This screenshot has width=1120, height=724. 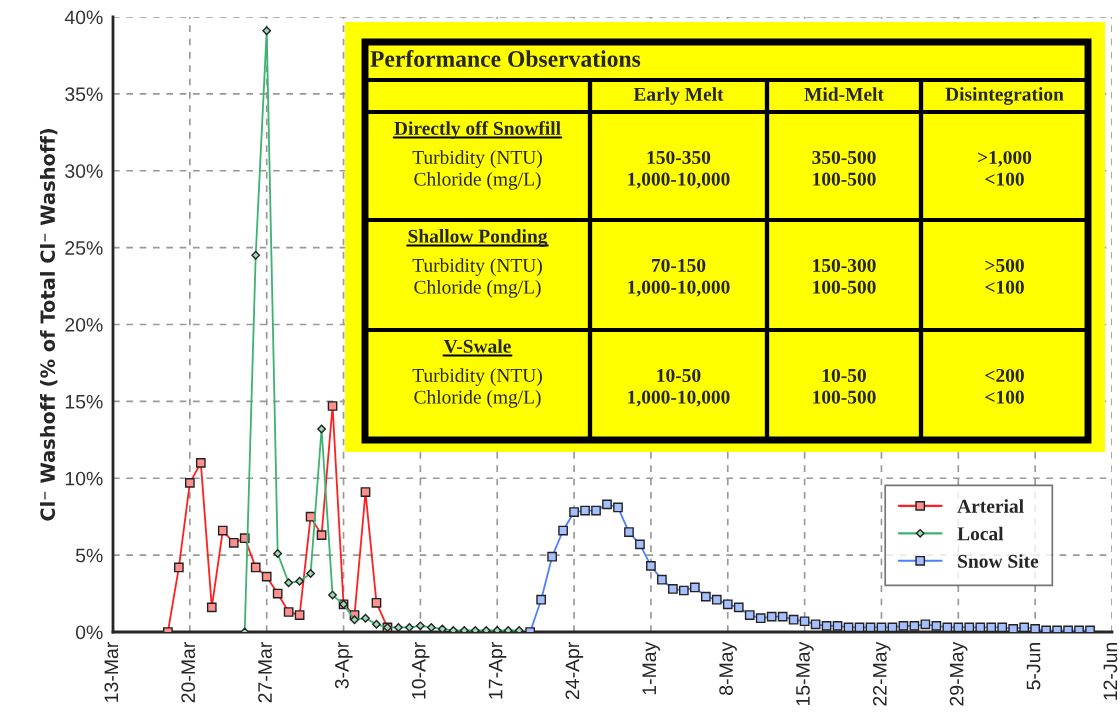 What do you see at coordinates (84, 94) in the screenshot?
I see `y-tick-label: 35%` at bounding box center [84, 94].